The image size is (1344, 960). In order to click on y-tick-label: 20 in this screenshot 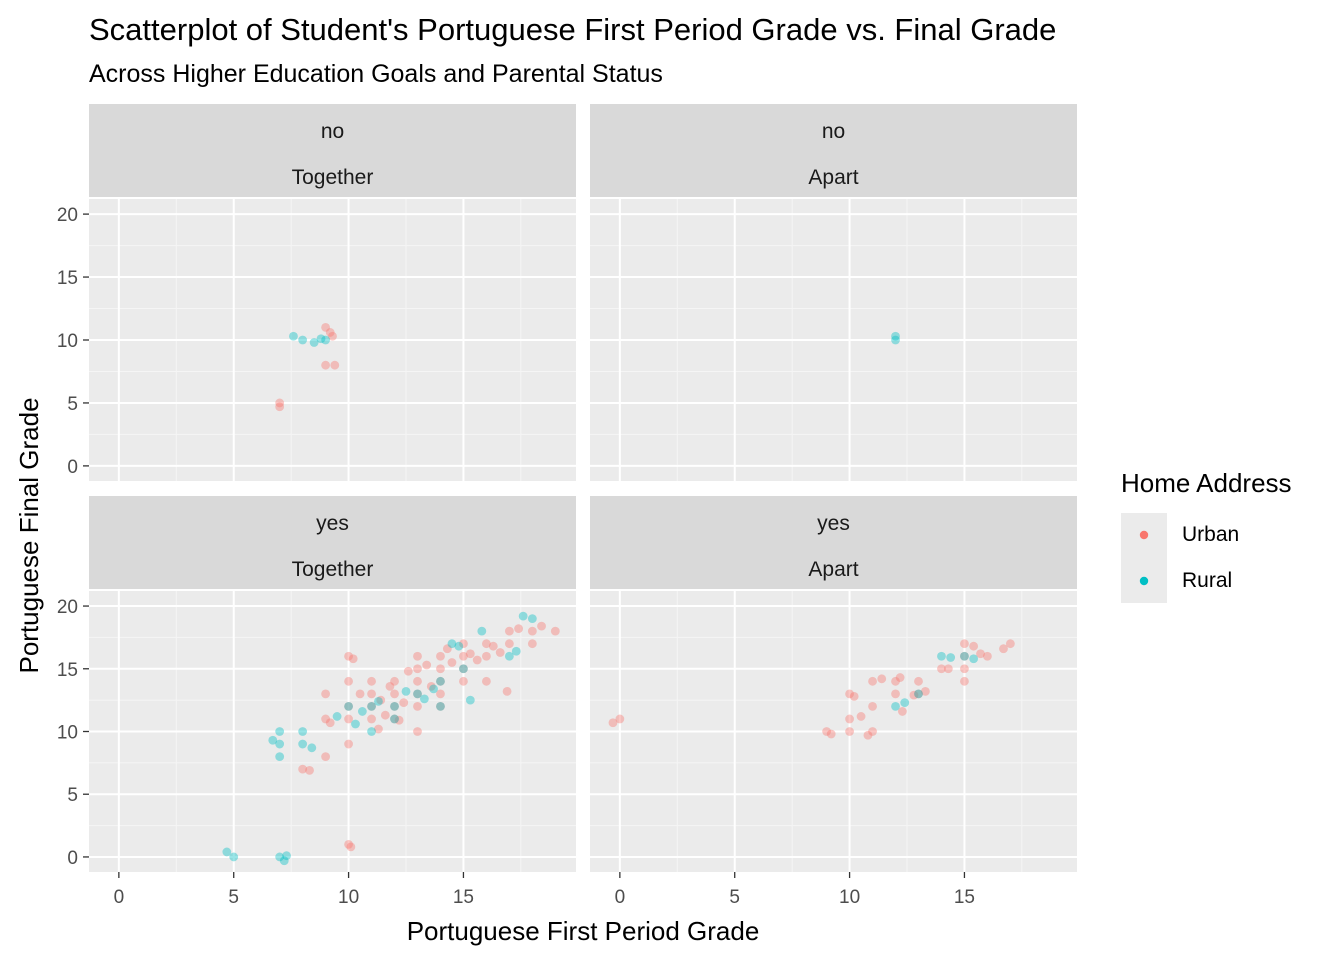, I will do `click(67, 215)`.